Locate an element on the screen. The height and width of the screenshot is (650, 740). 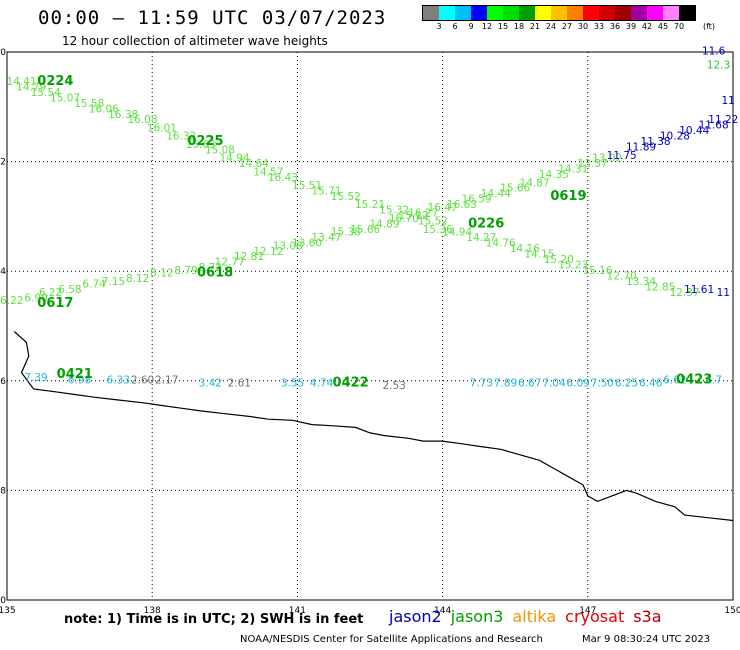
pass-time-label: 0225 is located at coordinates (205, 141).